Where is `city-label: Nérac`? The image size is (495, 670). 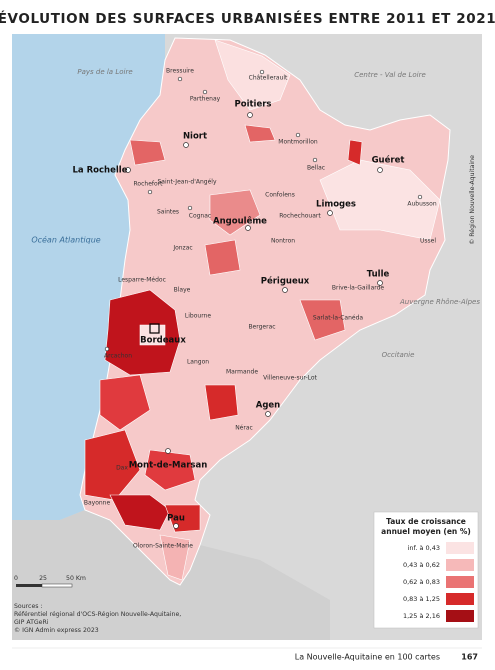 city-label: Nérac is located at coordinates (244, 428).